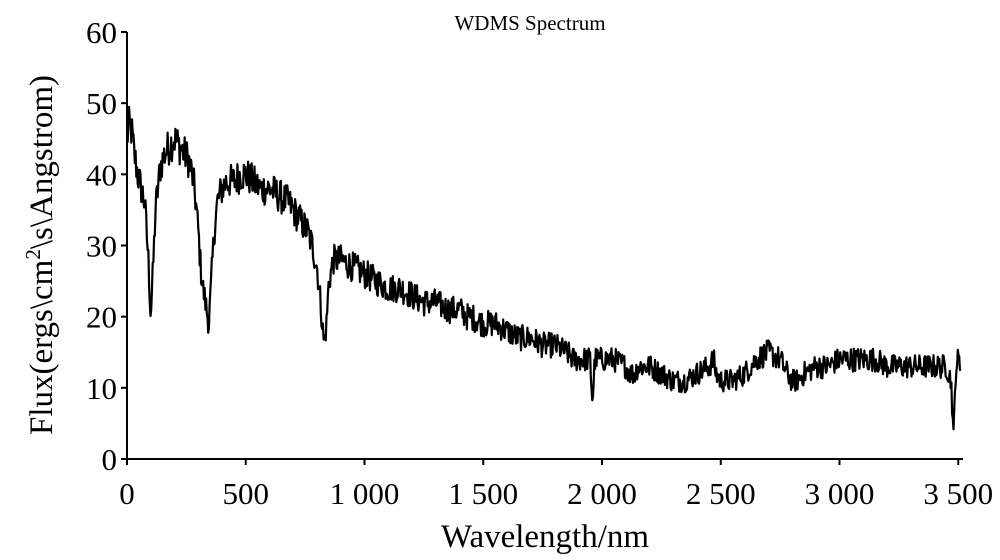 This screenshot has height=560, width=1000. Describe the element at coordinates (602, 493) in the screenshot. I see `x-tick-label: 2 000` at that location.